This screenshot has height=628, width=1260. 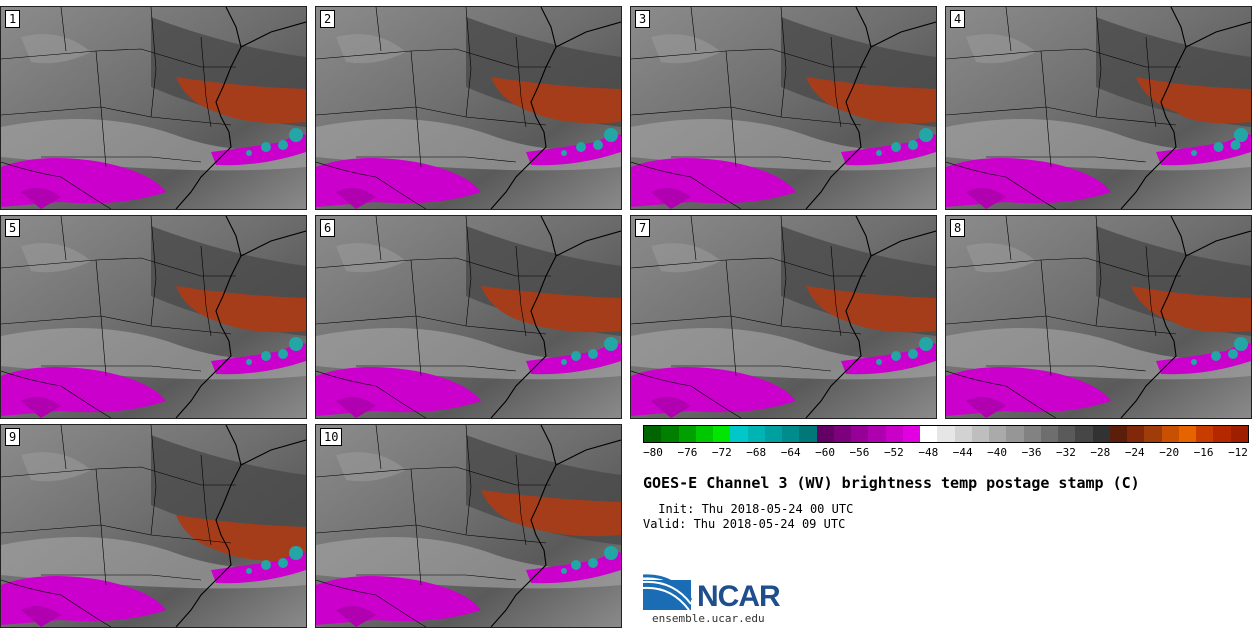 I want to click on forecast-panel: 2, so click(x=468, y=108).